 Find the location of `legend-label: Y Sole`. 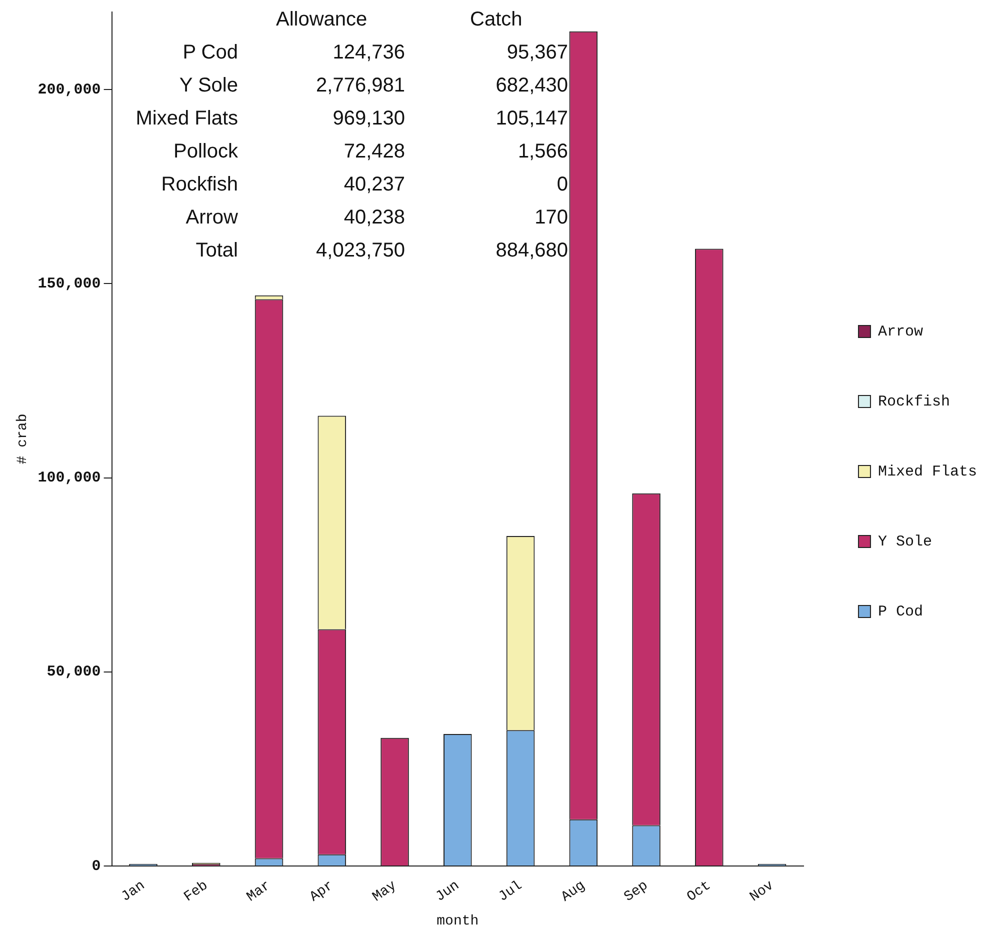

legend-label: Y Sole is located at coordinates (905, 541).